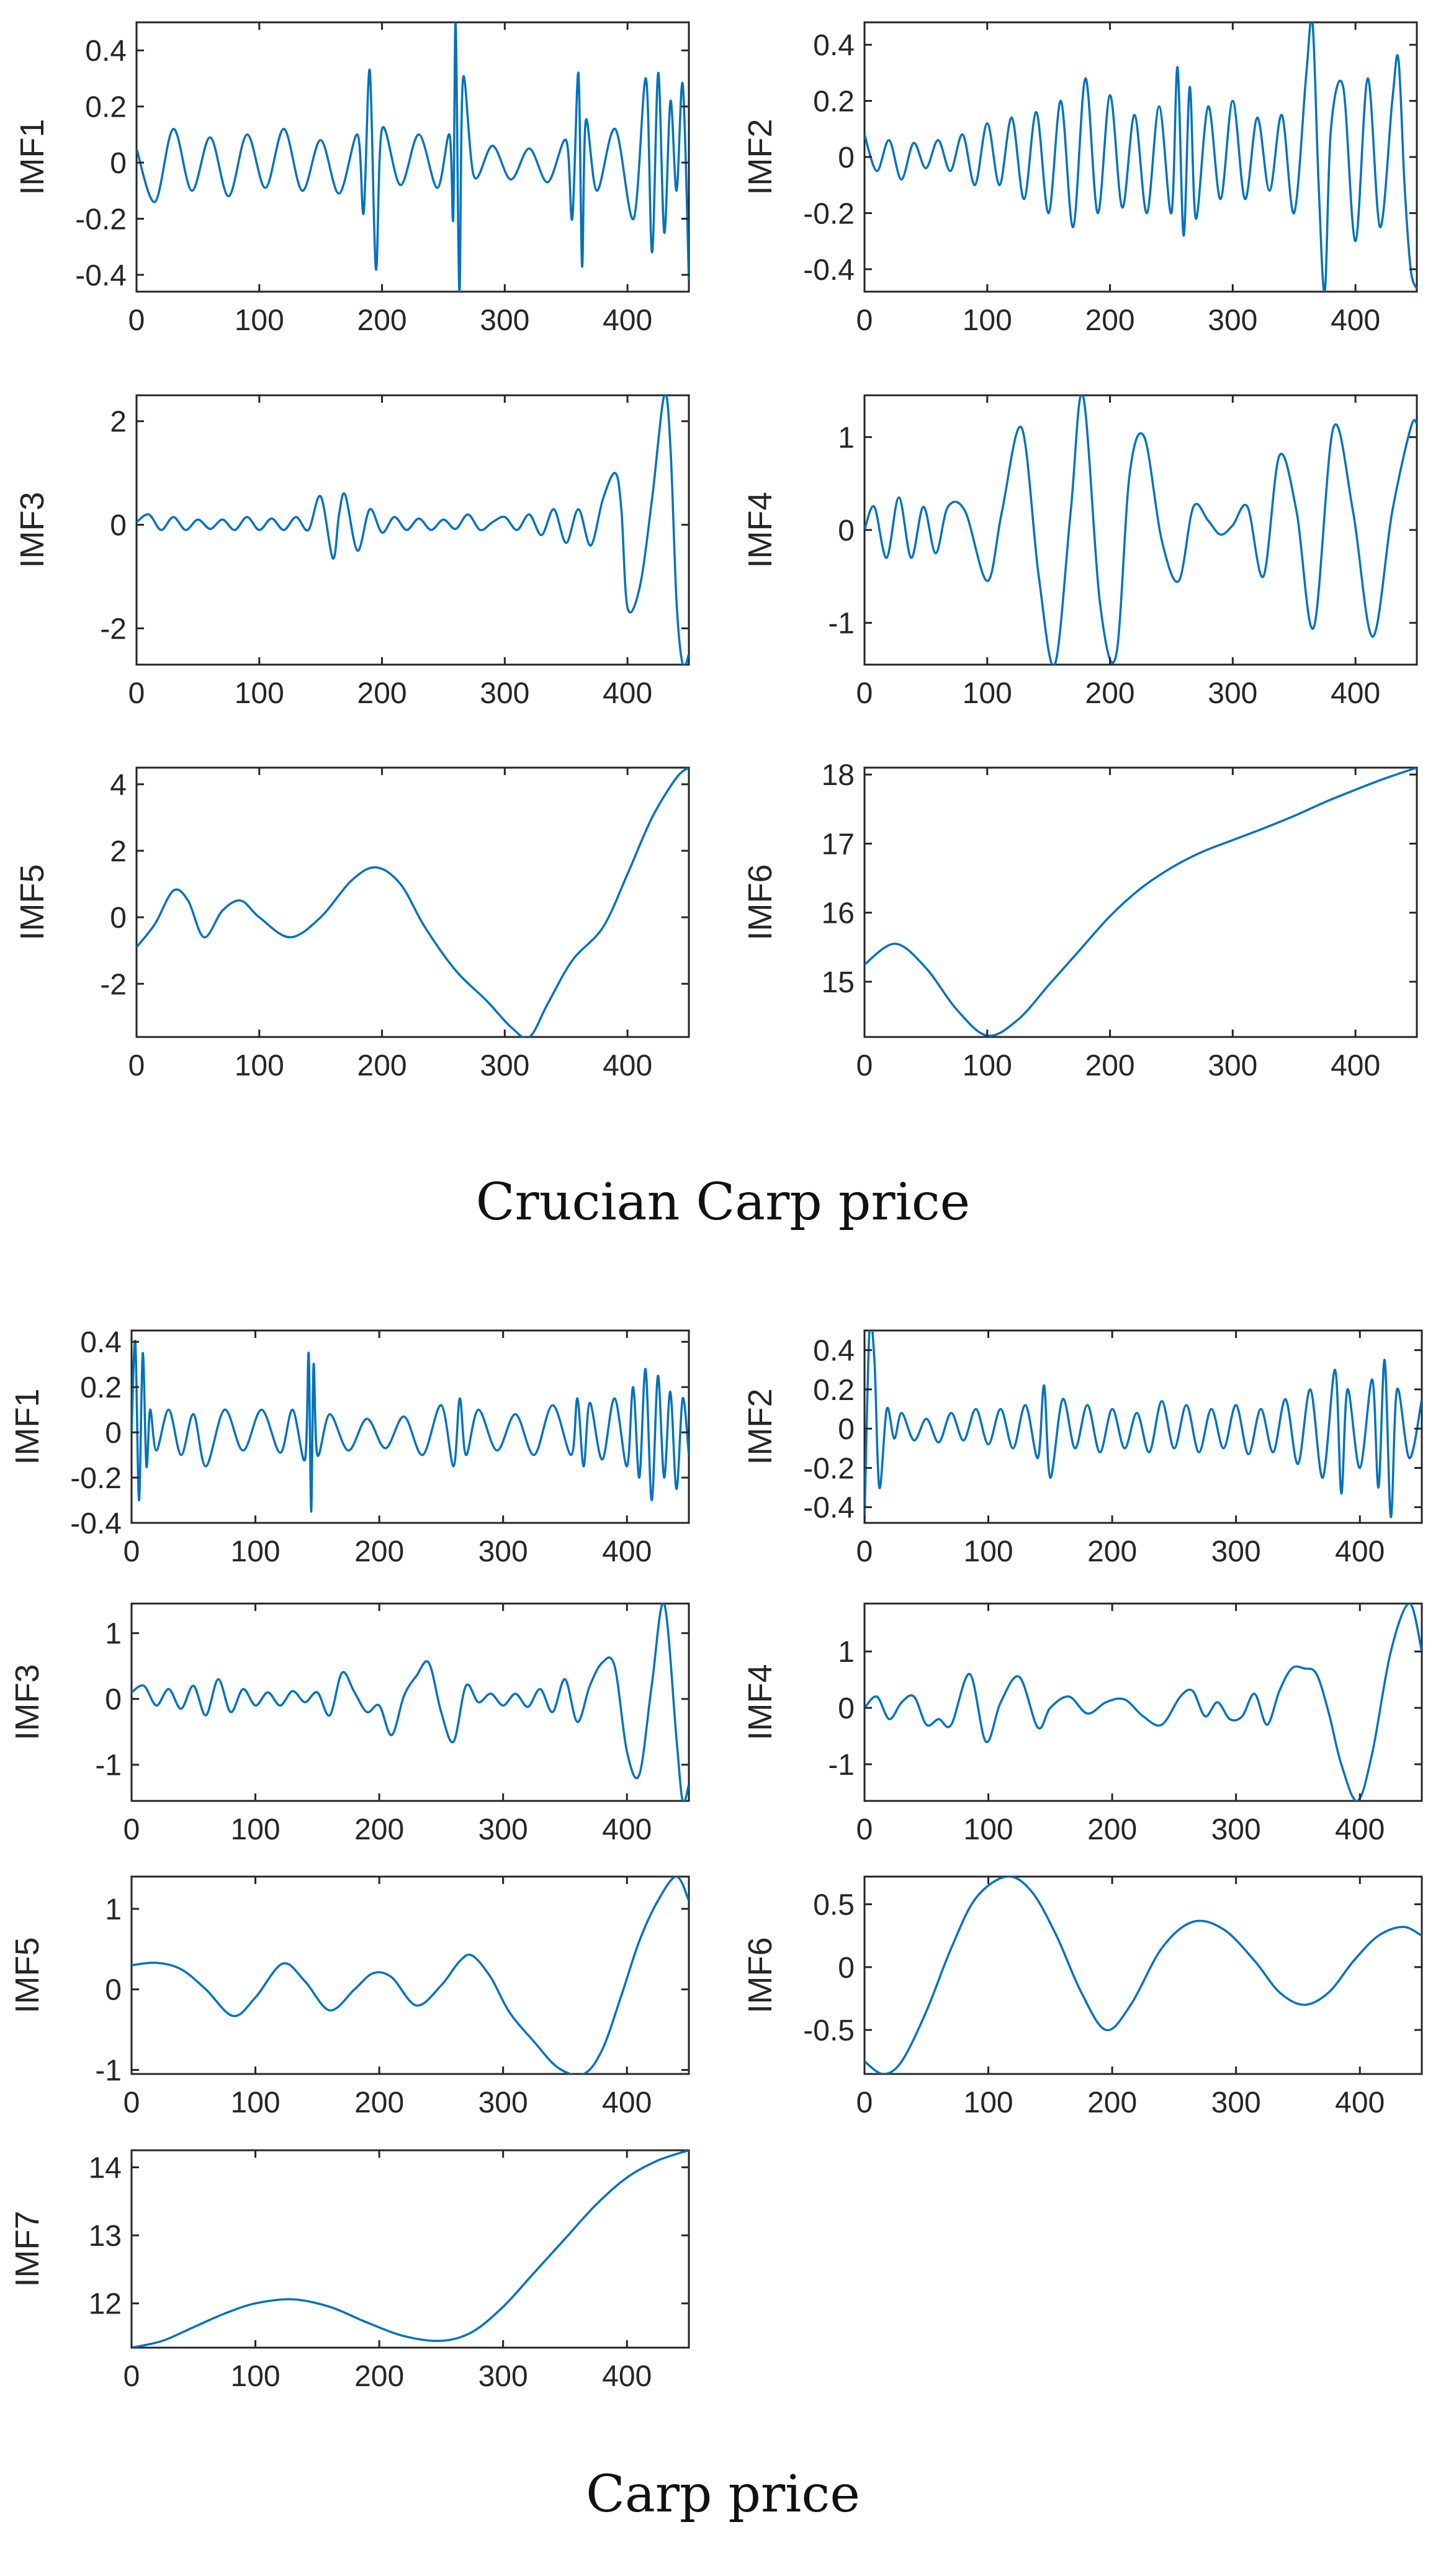 Image resolution: width=1446 pixels, height=2576 pixels. I want to click on y-tick-label: -0.5, so click(829, 2031).